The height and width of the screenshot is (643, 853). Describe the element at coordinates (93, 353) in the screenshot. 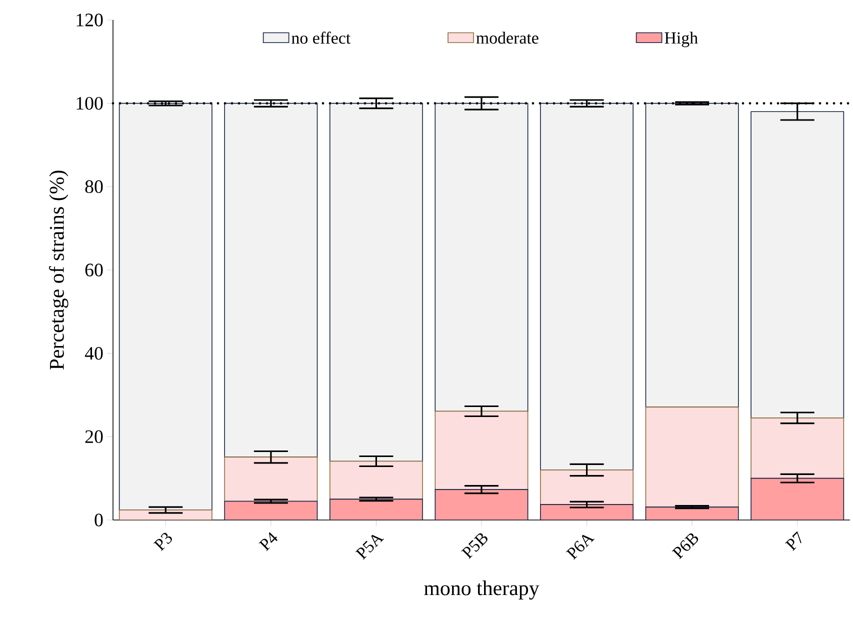

I see `y-tick-label: 40` at that location.